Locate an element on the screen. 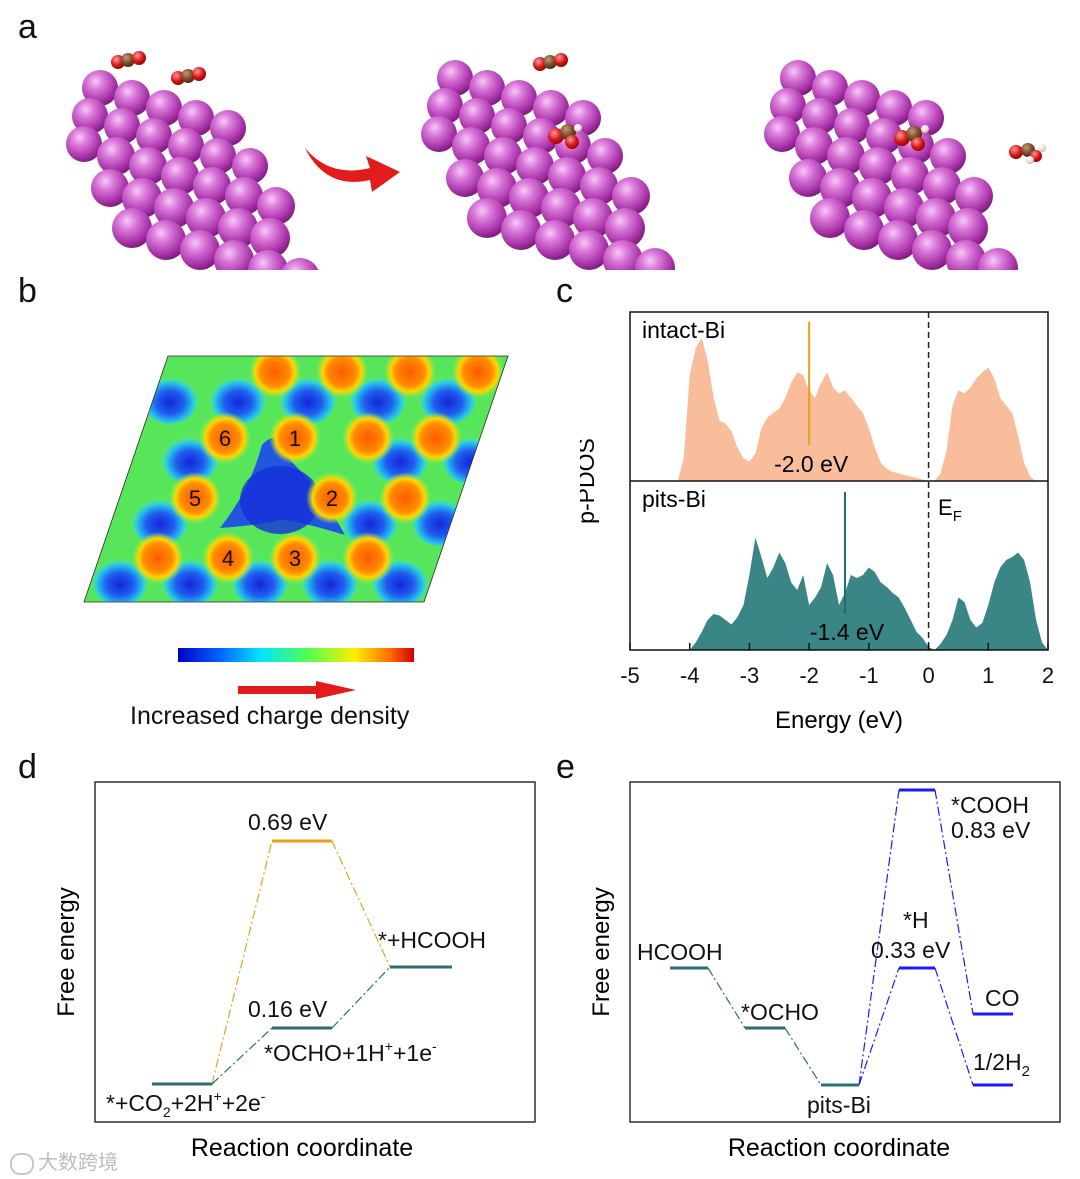 The width and height of the screenshot is (1080, 1179). x-tick-label: -5 is located at coordinates (630, 675).